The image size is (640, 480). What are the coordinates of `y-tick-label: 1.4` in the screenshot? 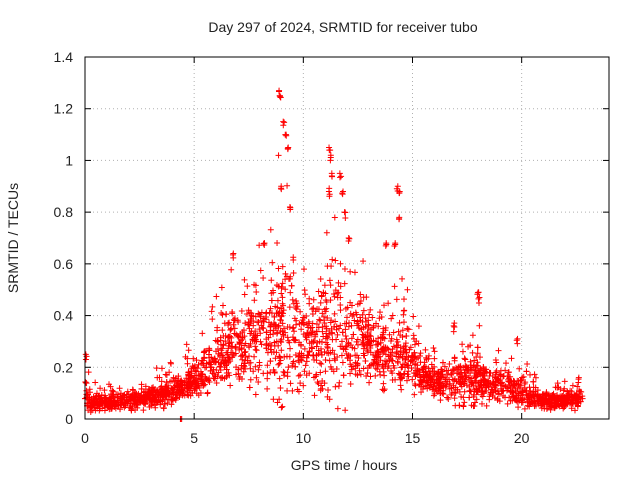 It's located at (64, 57).